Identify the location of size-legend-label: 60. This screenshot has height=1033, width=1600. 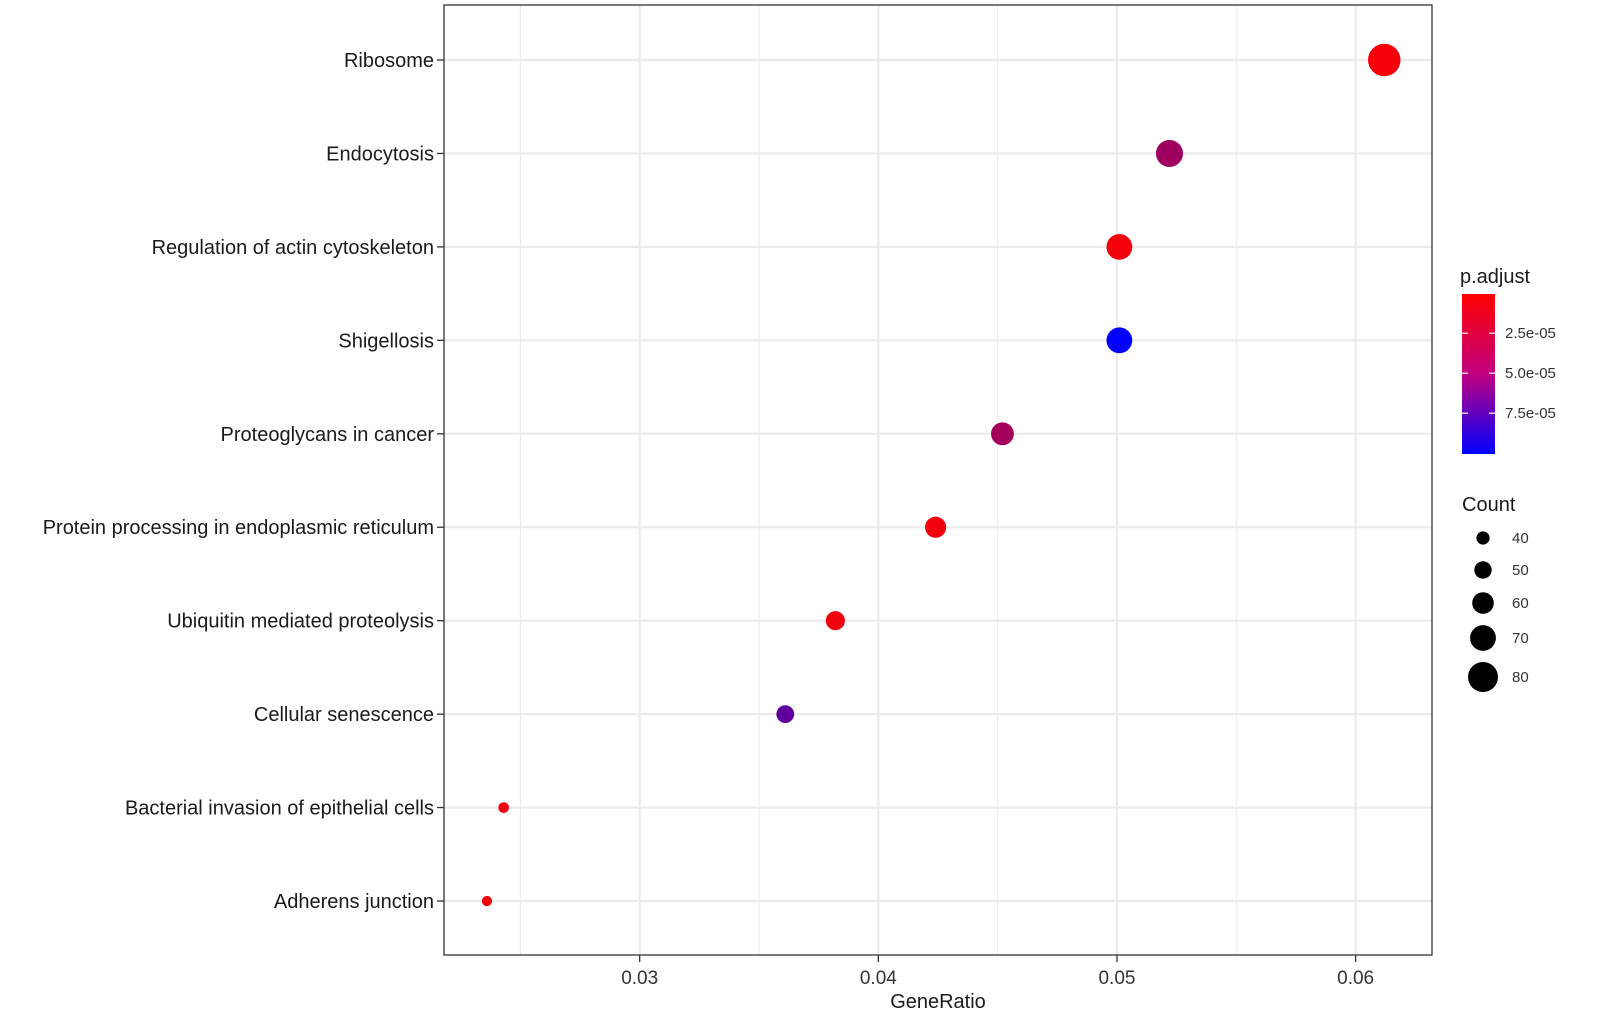
(1520, 603).